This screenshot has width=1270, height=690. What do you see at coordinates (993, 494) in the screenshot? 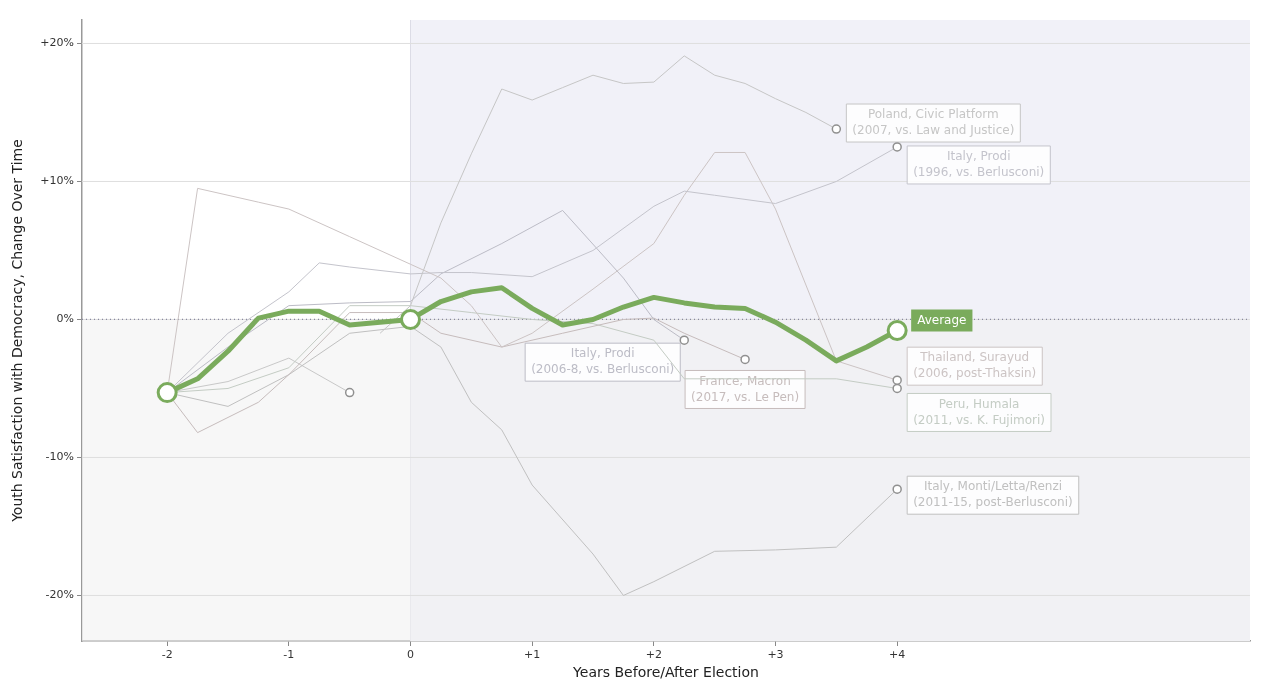
I see `series-label: Italy, Monti/Letta/Renzi (2011-15, post-Berlusconi)` at bounding box center [993, 494].